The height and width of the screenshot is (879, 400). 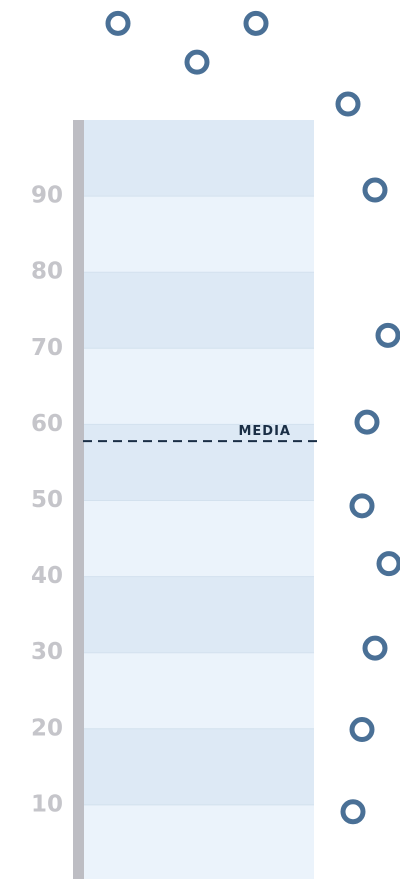 What do you see at coordinates (47, 804) in the screenshot?
I see `y-tick-label: 10` at bounding box center [47, 804].